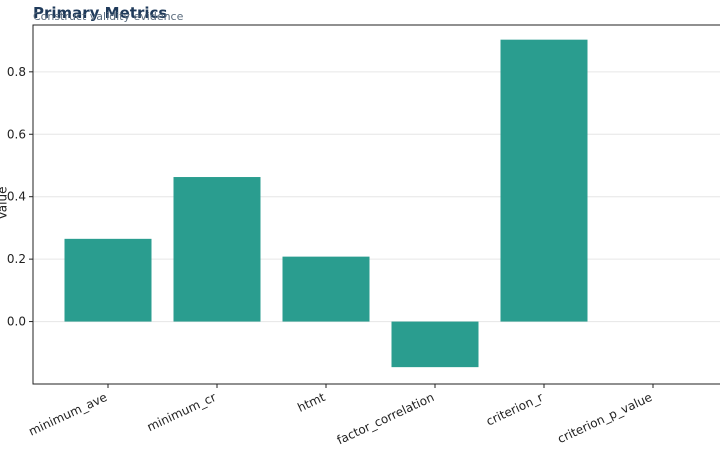 This screenshot has width=720, height=460. I want to click on x-tick-label: minimum_cr, so click(181, 412).